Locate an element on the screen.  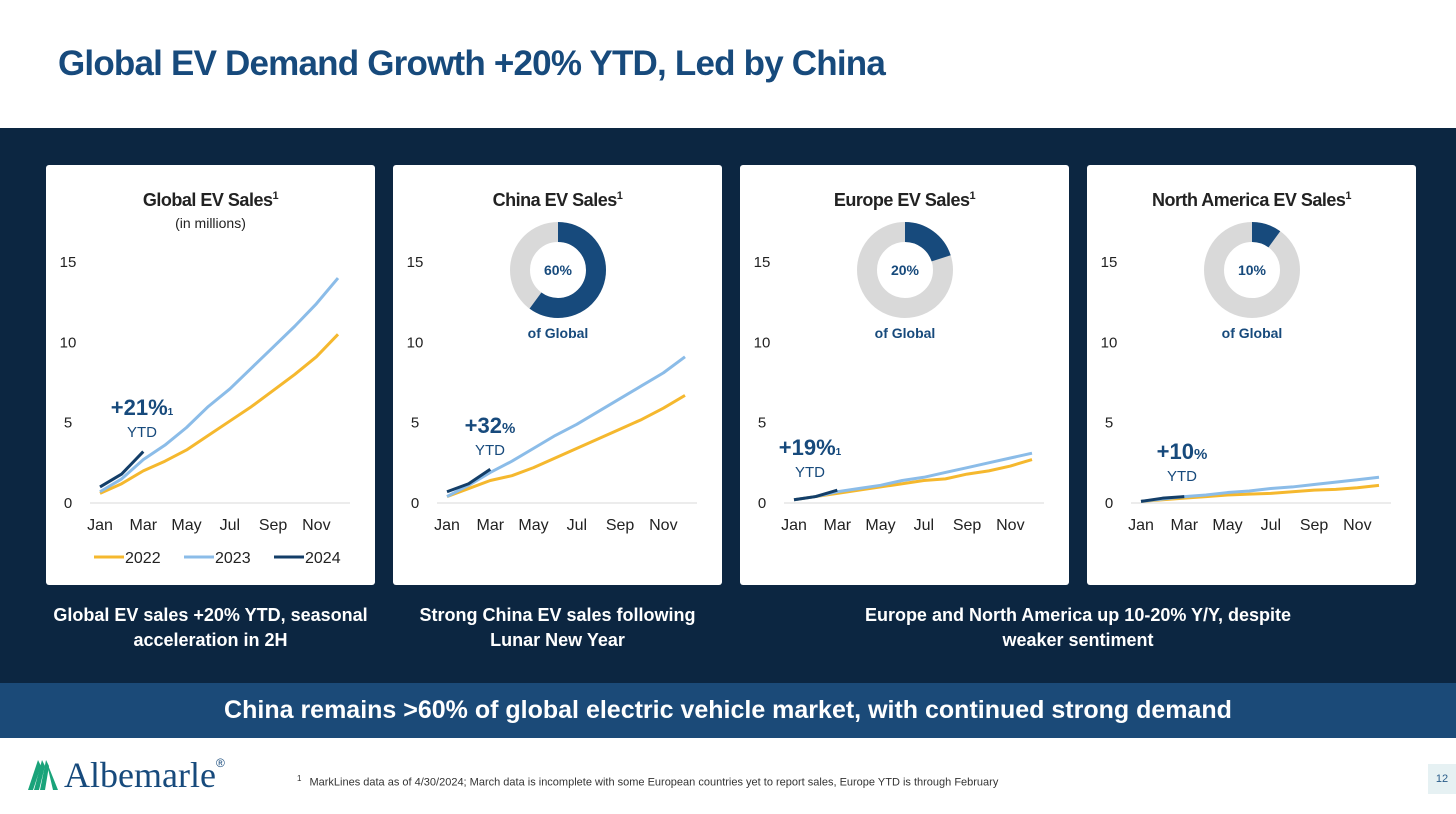
legend-label: 2024 is located at coordinates (323, 558).